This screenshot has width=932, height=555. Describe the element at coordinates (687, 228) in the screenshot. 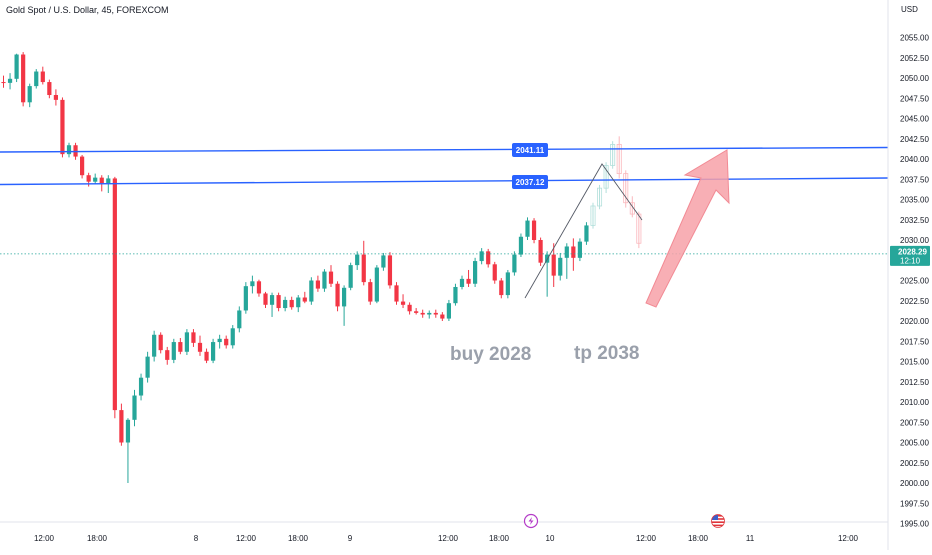

I see `target-arrow` at that location.